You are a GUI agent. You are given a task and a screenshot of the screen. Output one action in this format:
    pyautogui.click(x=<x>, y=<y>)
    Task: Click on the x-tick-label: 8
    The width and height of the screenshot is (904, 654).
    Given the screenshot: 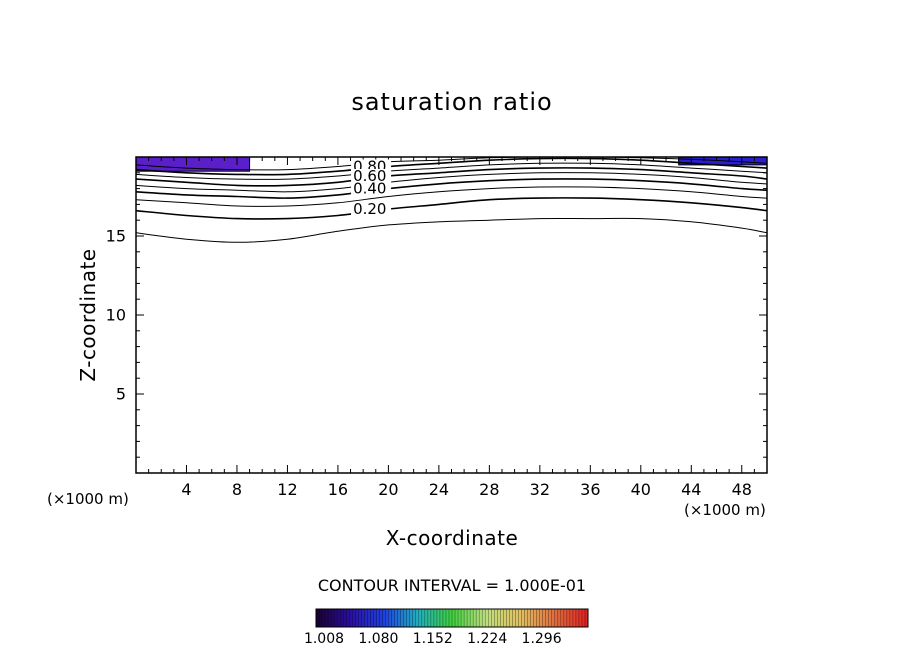 What is the action you would take?
    pyautogui.click(x=237, y=489)
    